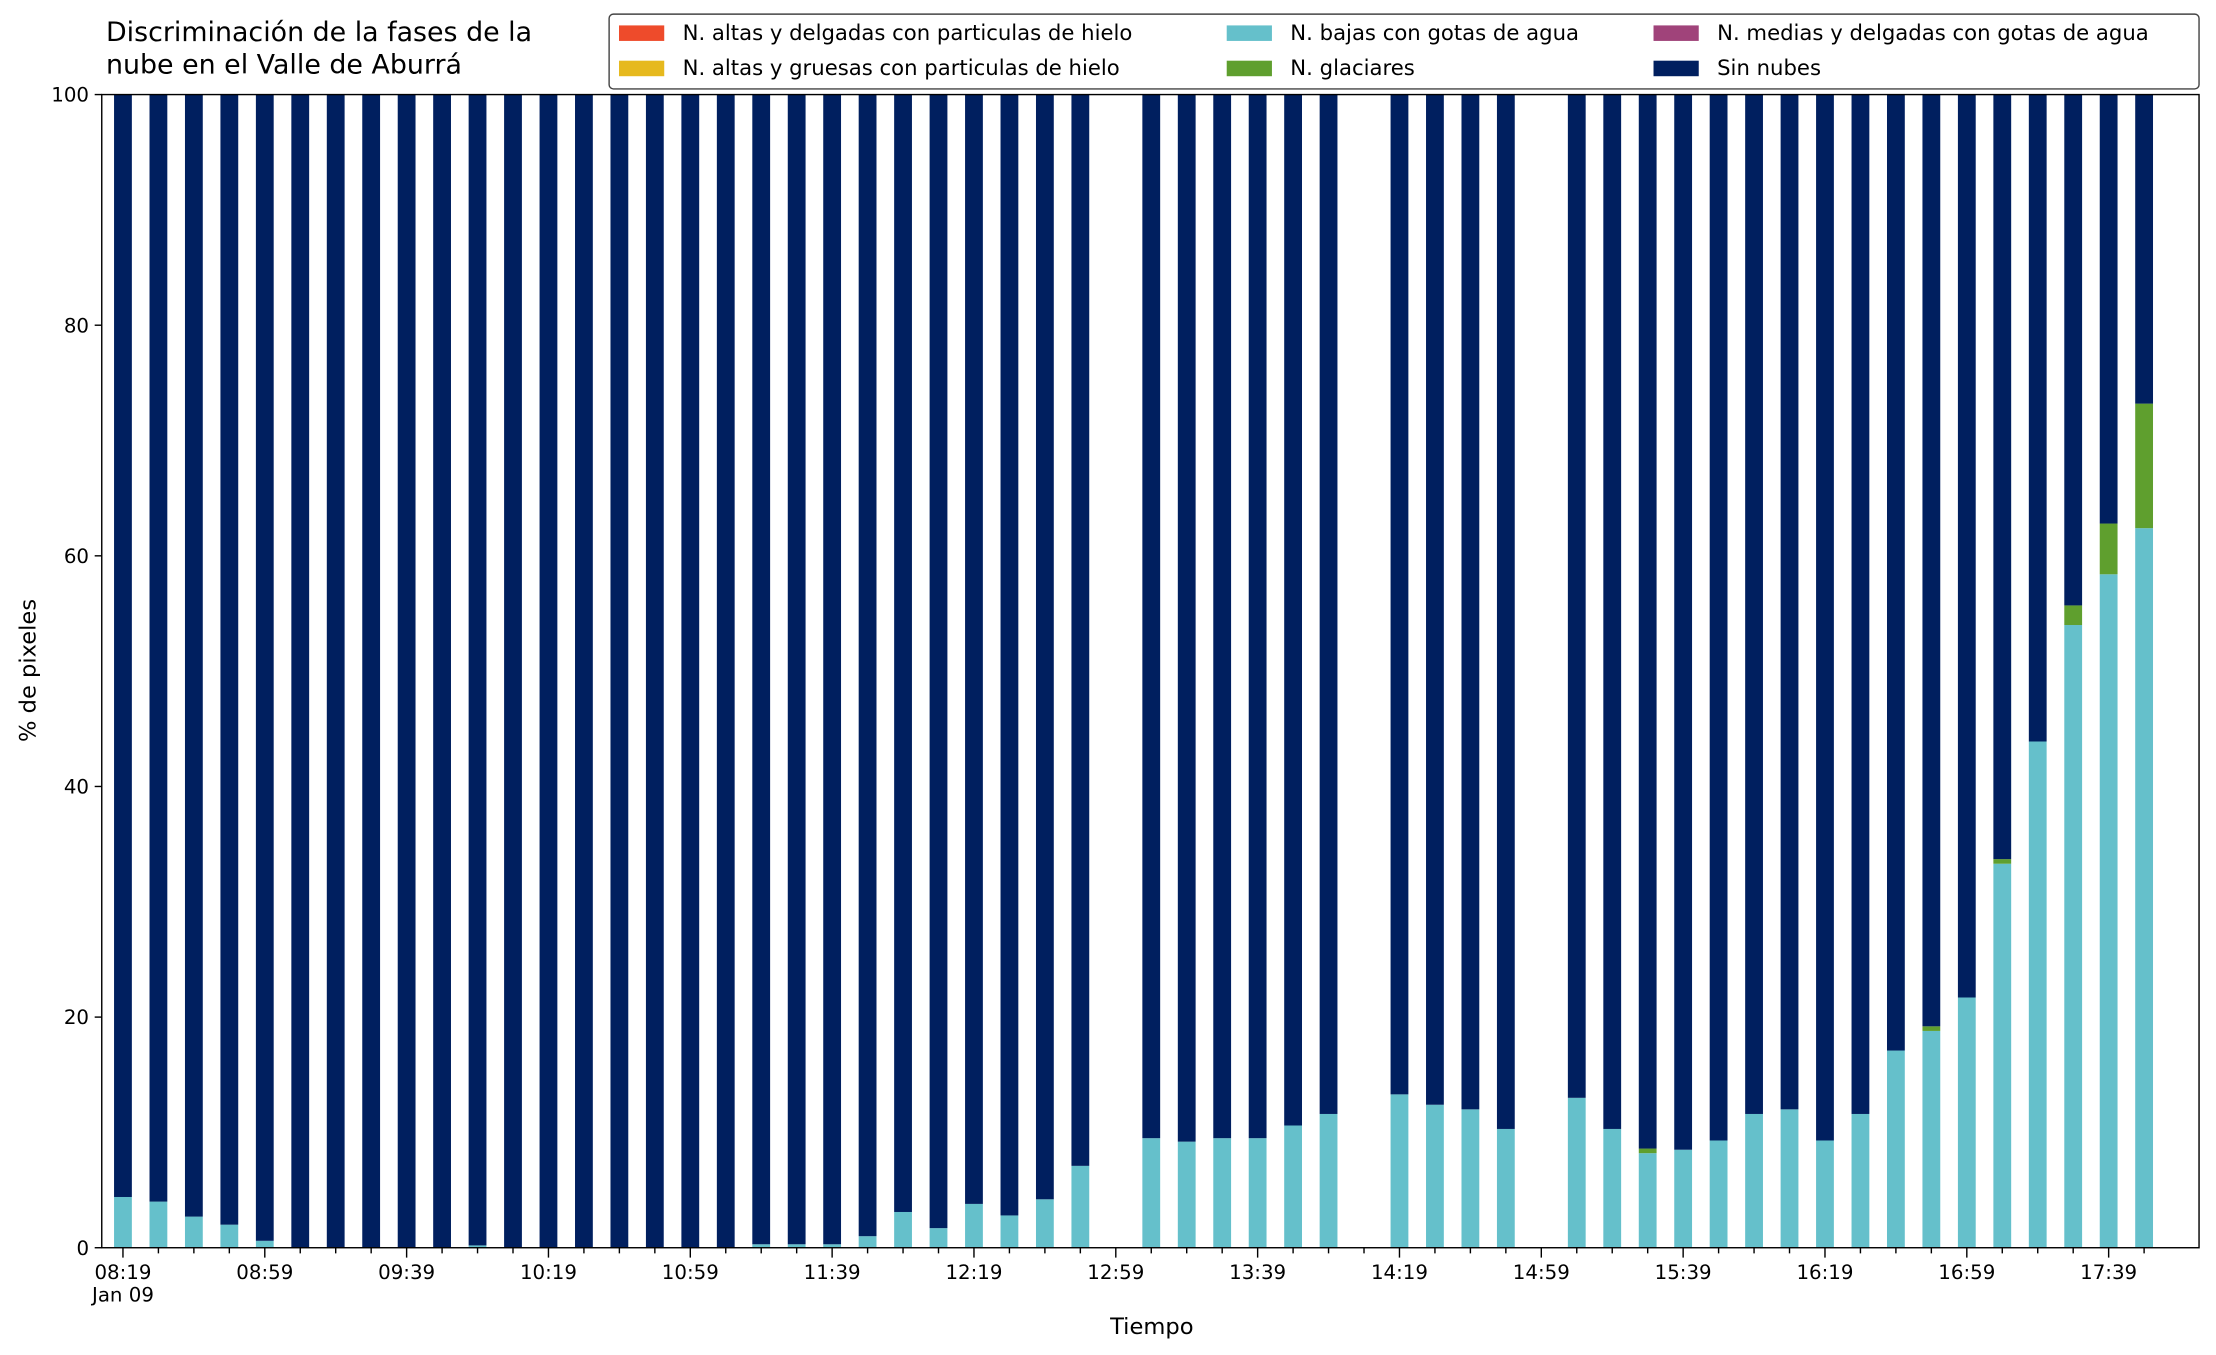 This screenshot has width=2216, height=1355. Describe the element at coordinates (548, 1272) in the screenshot. I see `x-tick-label: 10:19` at that location.